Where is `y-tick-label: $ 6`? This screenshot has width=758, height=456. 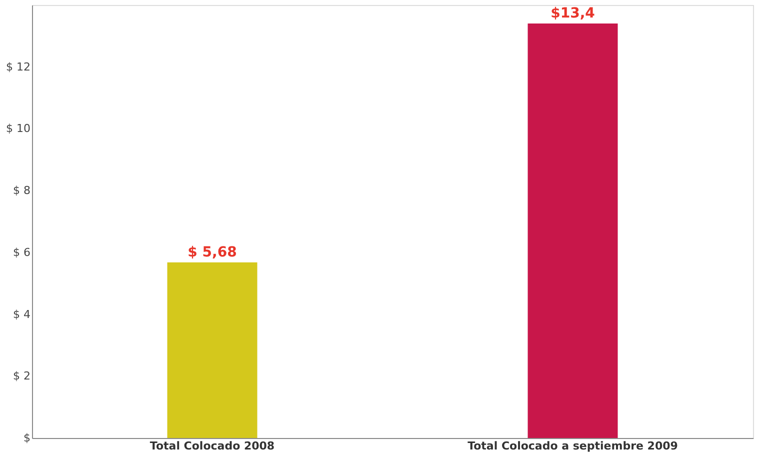 y-tick-label: $ 6 is located at coordinates (21, 252).